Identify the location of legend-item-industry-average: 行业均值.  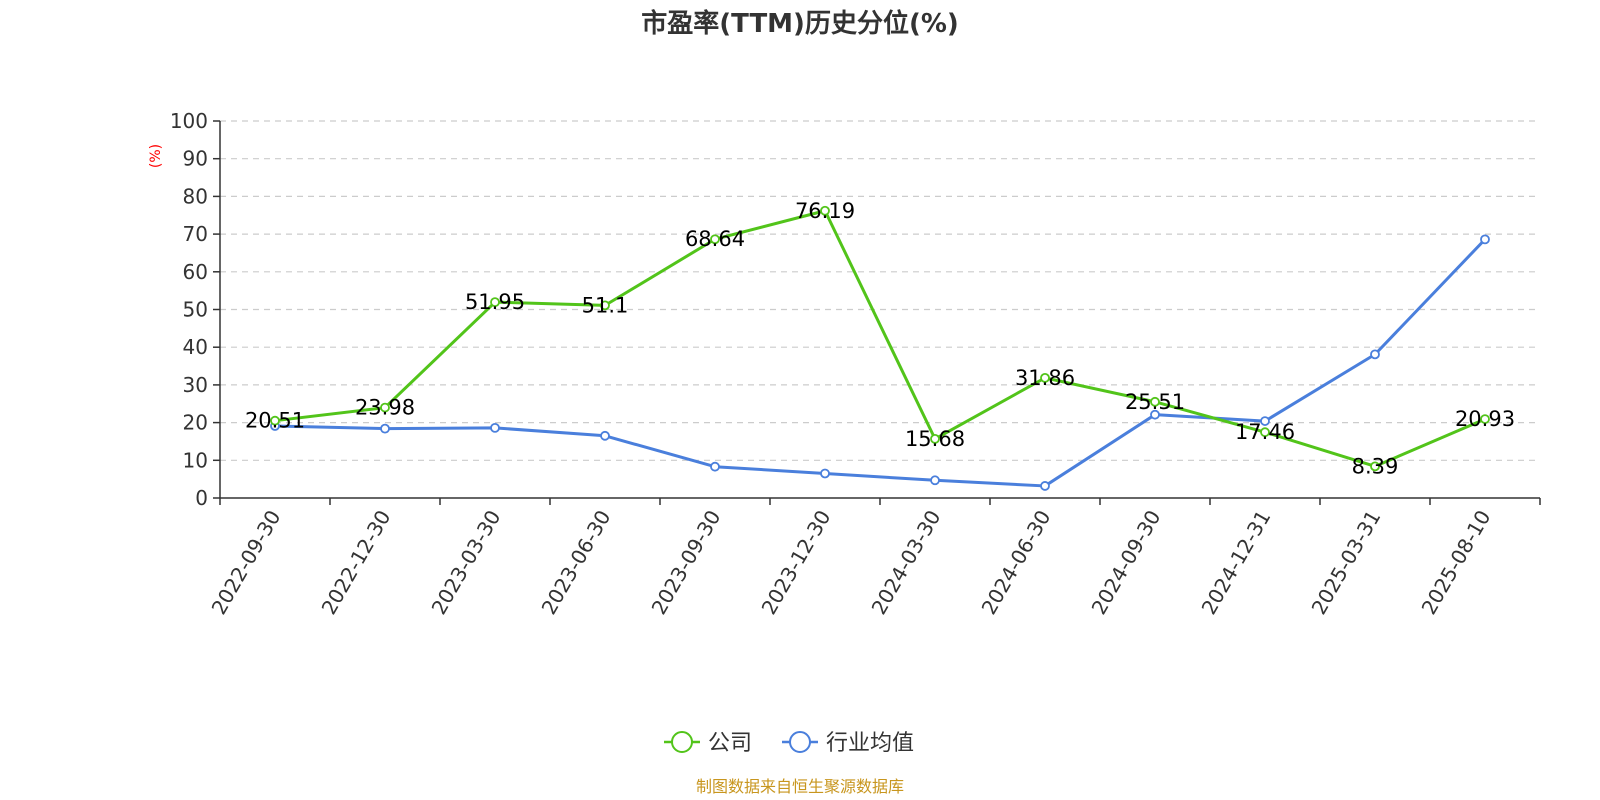
(848, 743).